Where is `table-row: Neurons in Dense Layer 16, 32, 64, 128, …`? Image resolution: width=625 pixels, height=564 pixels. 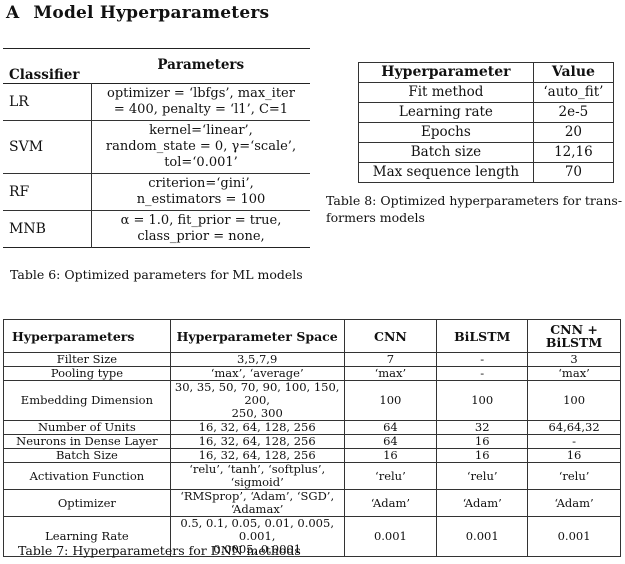 table-row: Neurons in Dense Layer 16, 32, 64, 128, … is located at coordinates (312, 441).